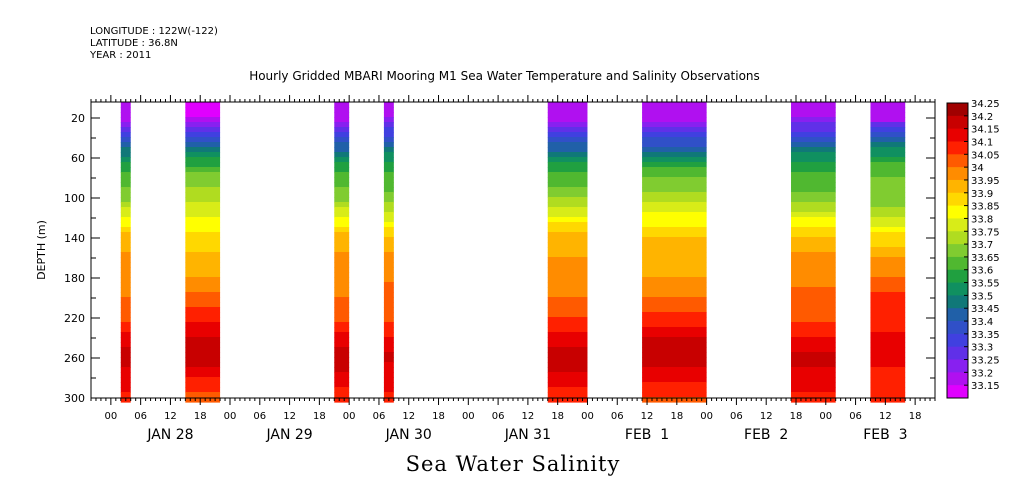  What do you see at coordinates (154, 31) in the screenshot?
I see `longitude-label: LONGITUDE : 122W(-122)` at bounding box center [154, 31].